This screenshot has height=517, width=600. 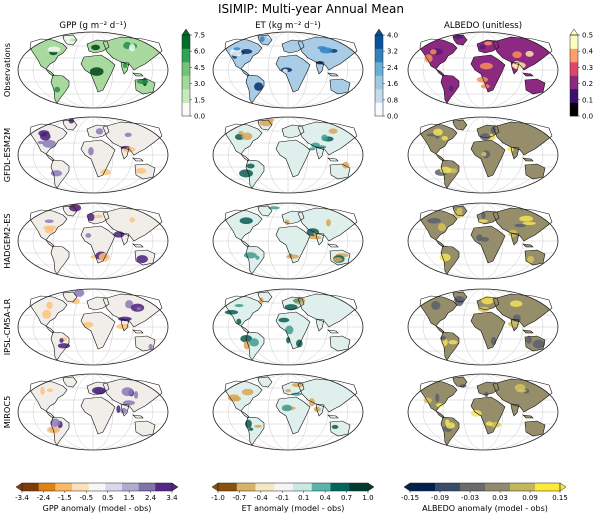 I want to click on row-label: IPSL-CM5A-LR, so click(x=7, y=326).